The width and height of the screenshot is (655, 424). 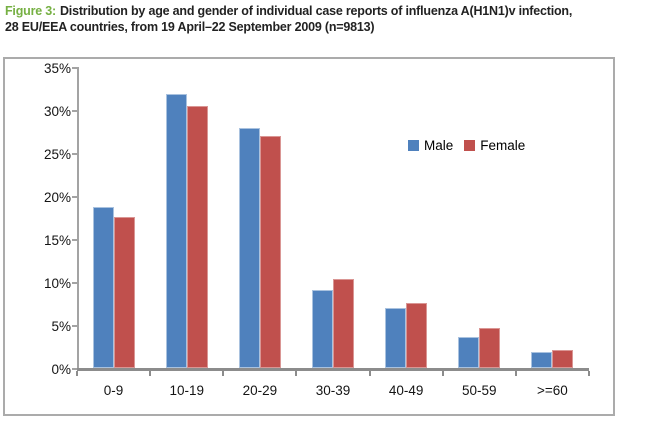 What do you see at coordinates (260, 390) in the screenshot?
I see `x-axis-category-label: 20-29` at bounding box center [260, 390].